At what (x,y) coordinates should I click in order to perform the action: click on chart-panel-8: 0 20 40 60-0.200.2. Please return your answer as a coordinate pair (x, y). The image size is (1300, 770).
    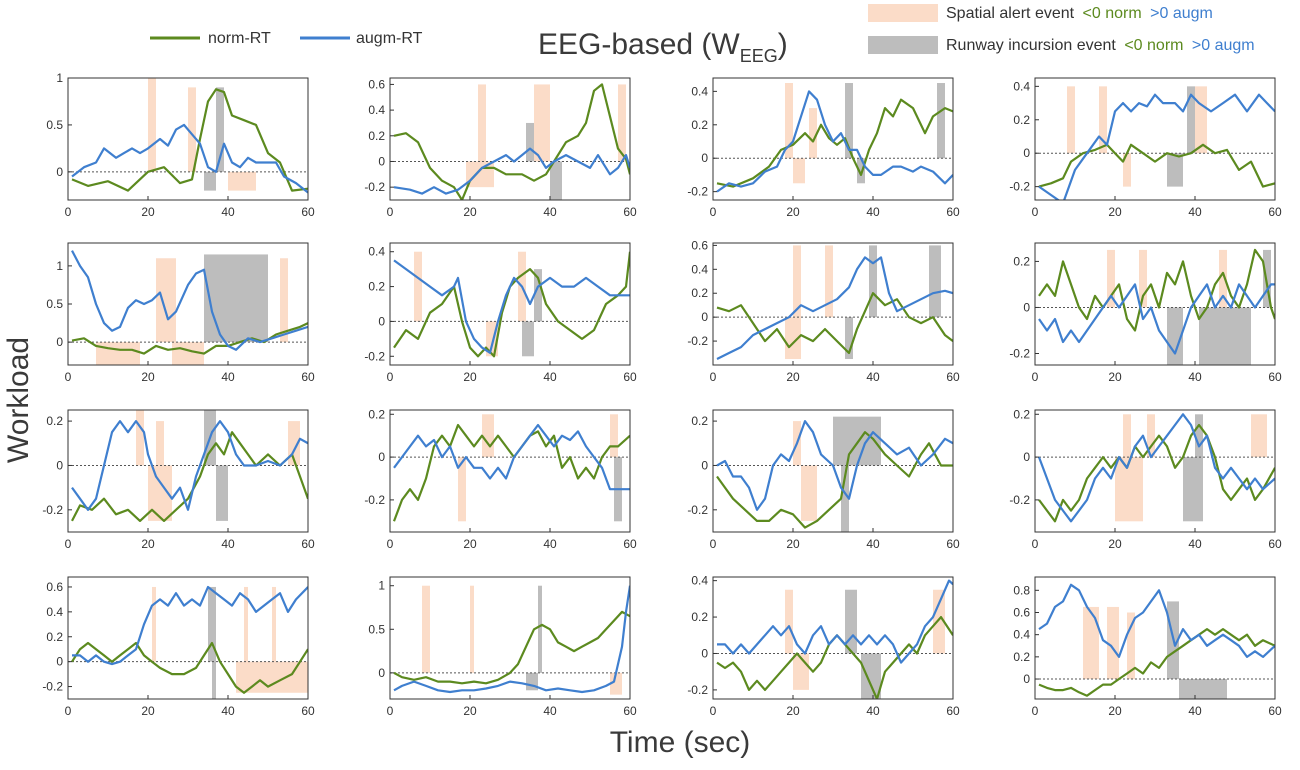
    Looking at the image, I should click on (1145, 313).